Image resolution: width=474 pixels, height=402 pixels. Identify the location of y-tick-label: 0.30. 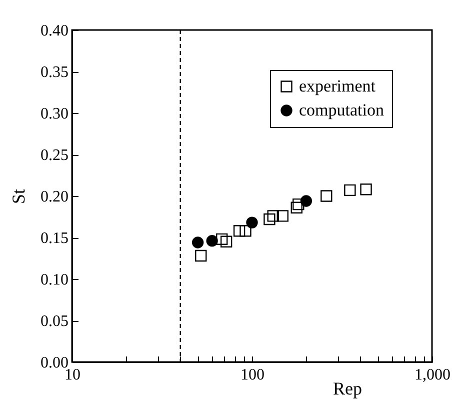
(54, 114).